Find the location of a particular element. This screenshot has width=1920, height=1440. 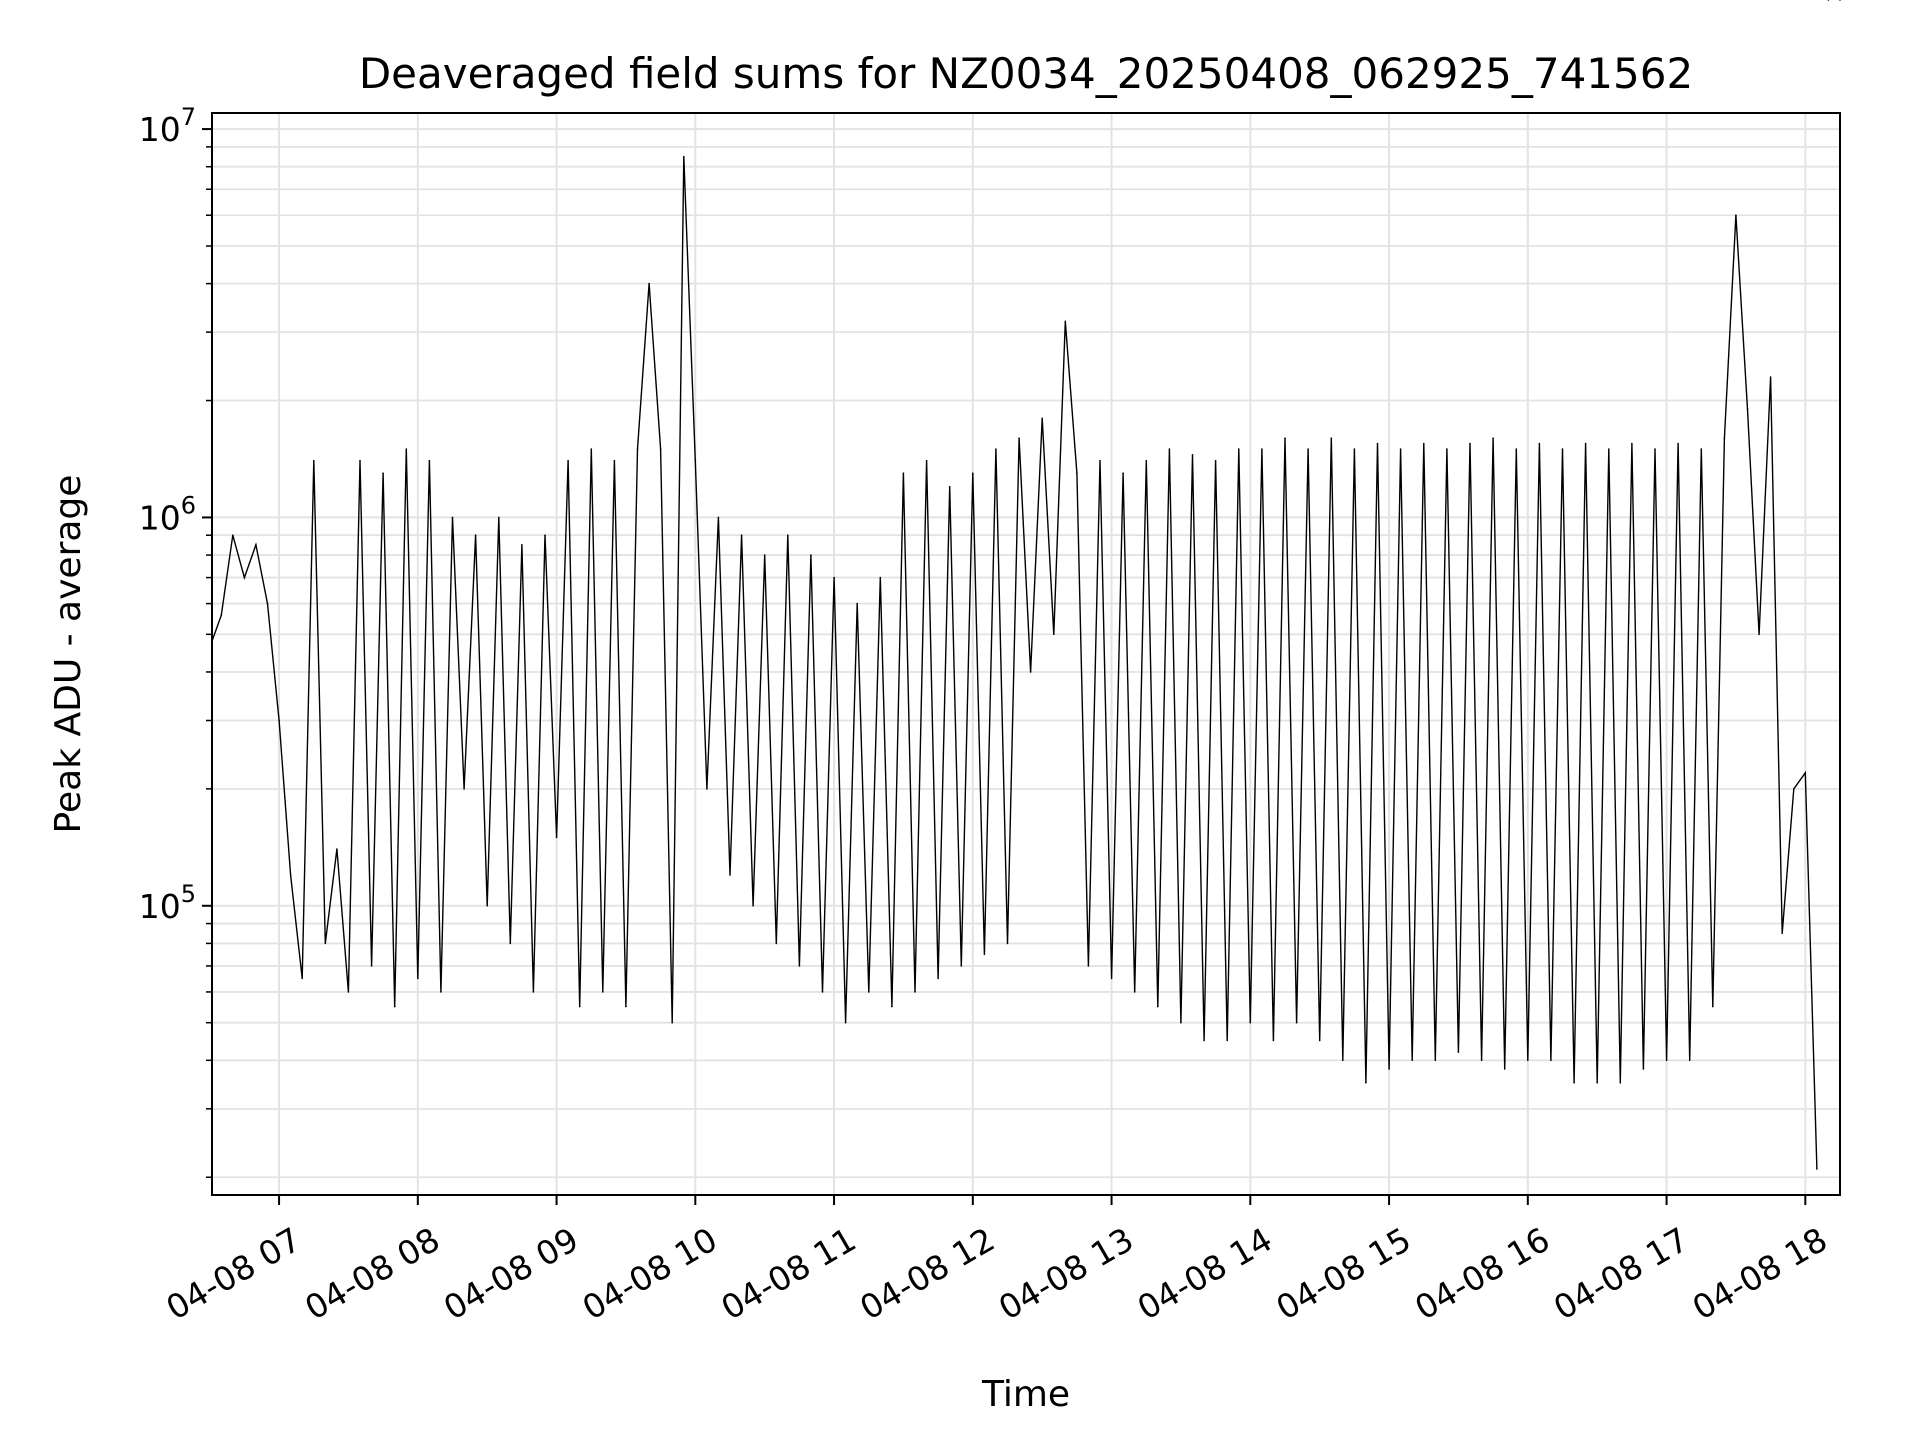

x-axis-label: Time is located at coordinates (1025, 1394).